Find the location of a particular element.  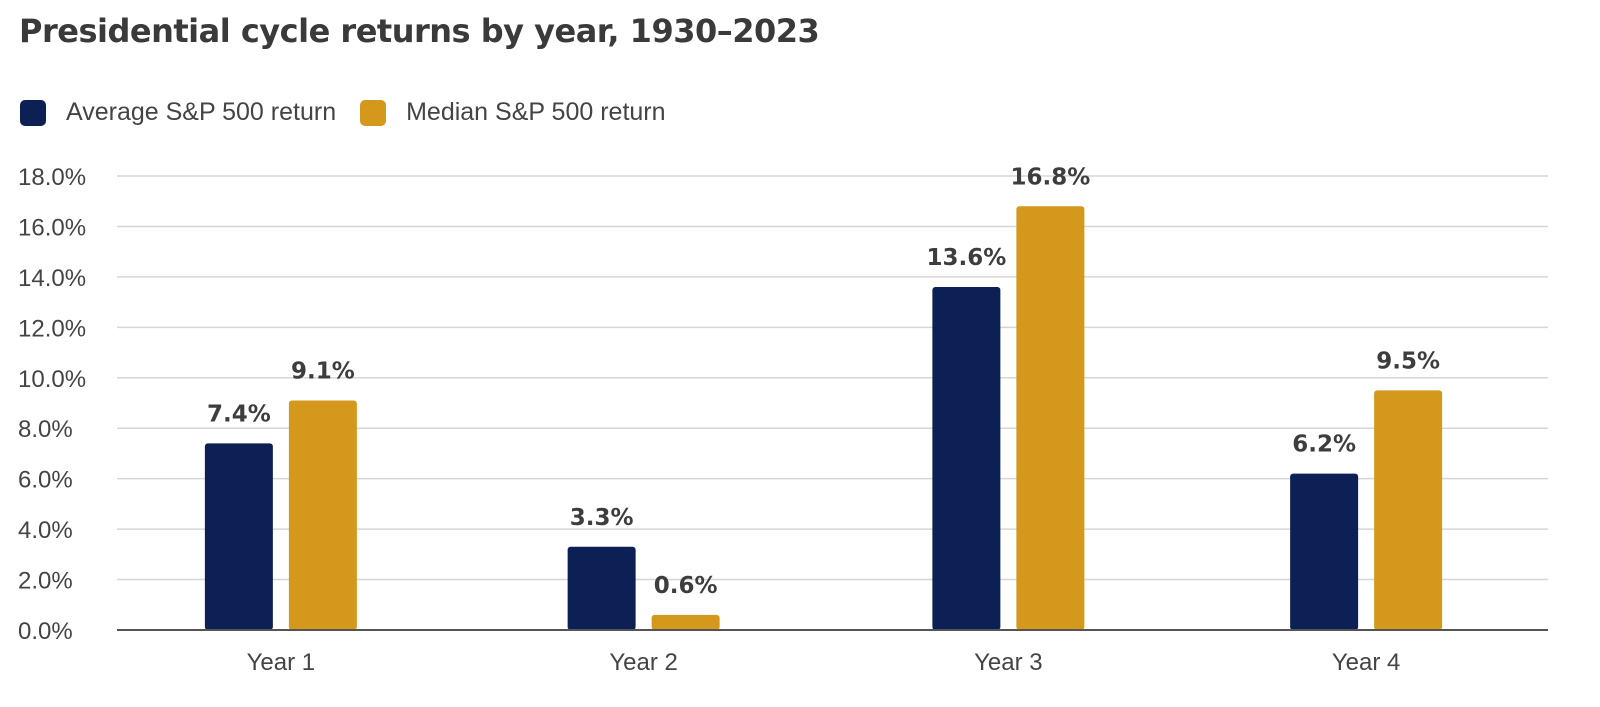

legend-item-median: Median S&P 500 return is located at coordinates (513, 112).